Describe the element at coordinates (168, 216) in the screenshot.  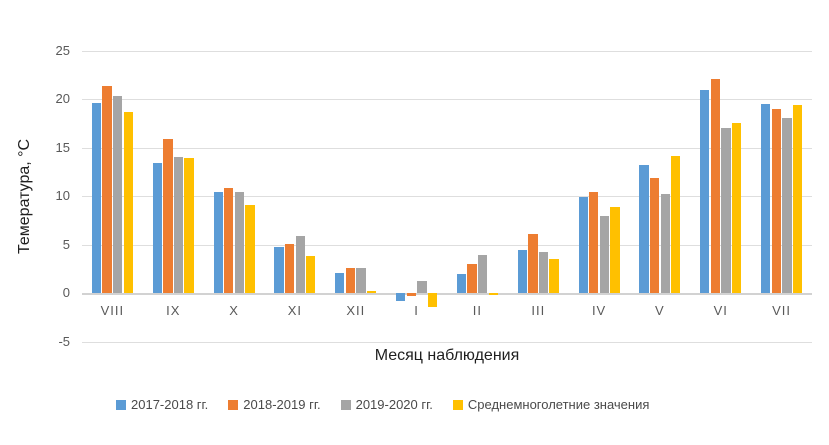
I see `bar-IX-series2` at that location.